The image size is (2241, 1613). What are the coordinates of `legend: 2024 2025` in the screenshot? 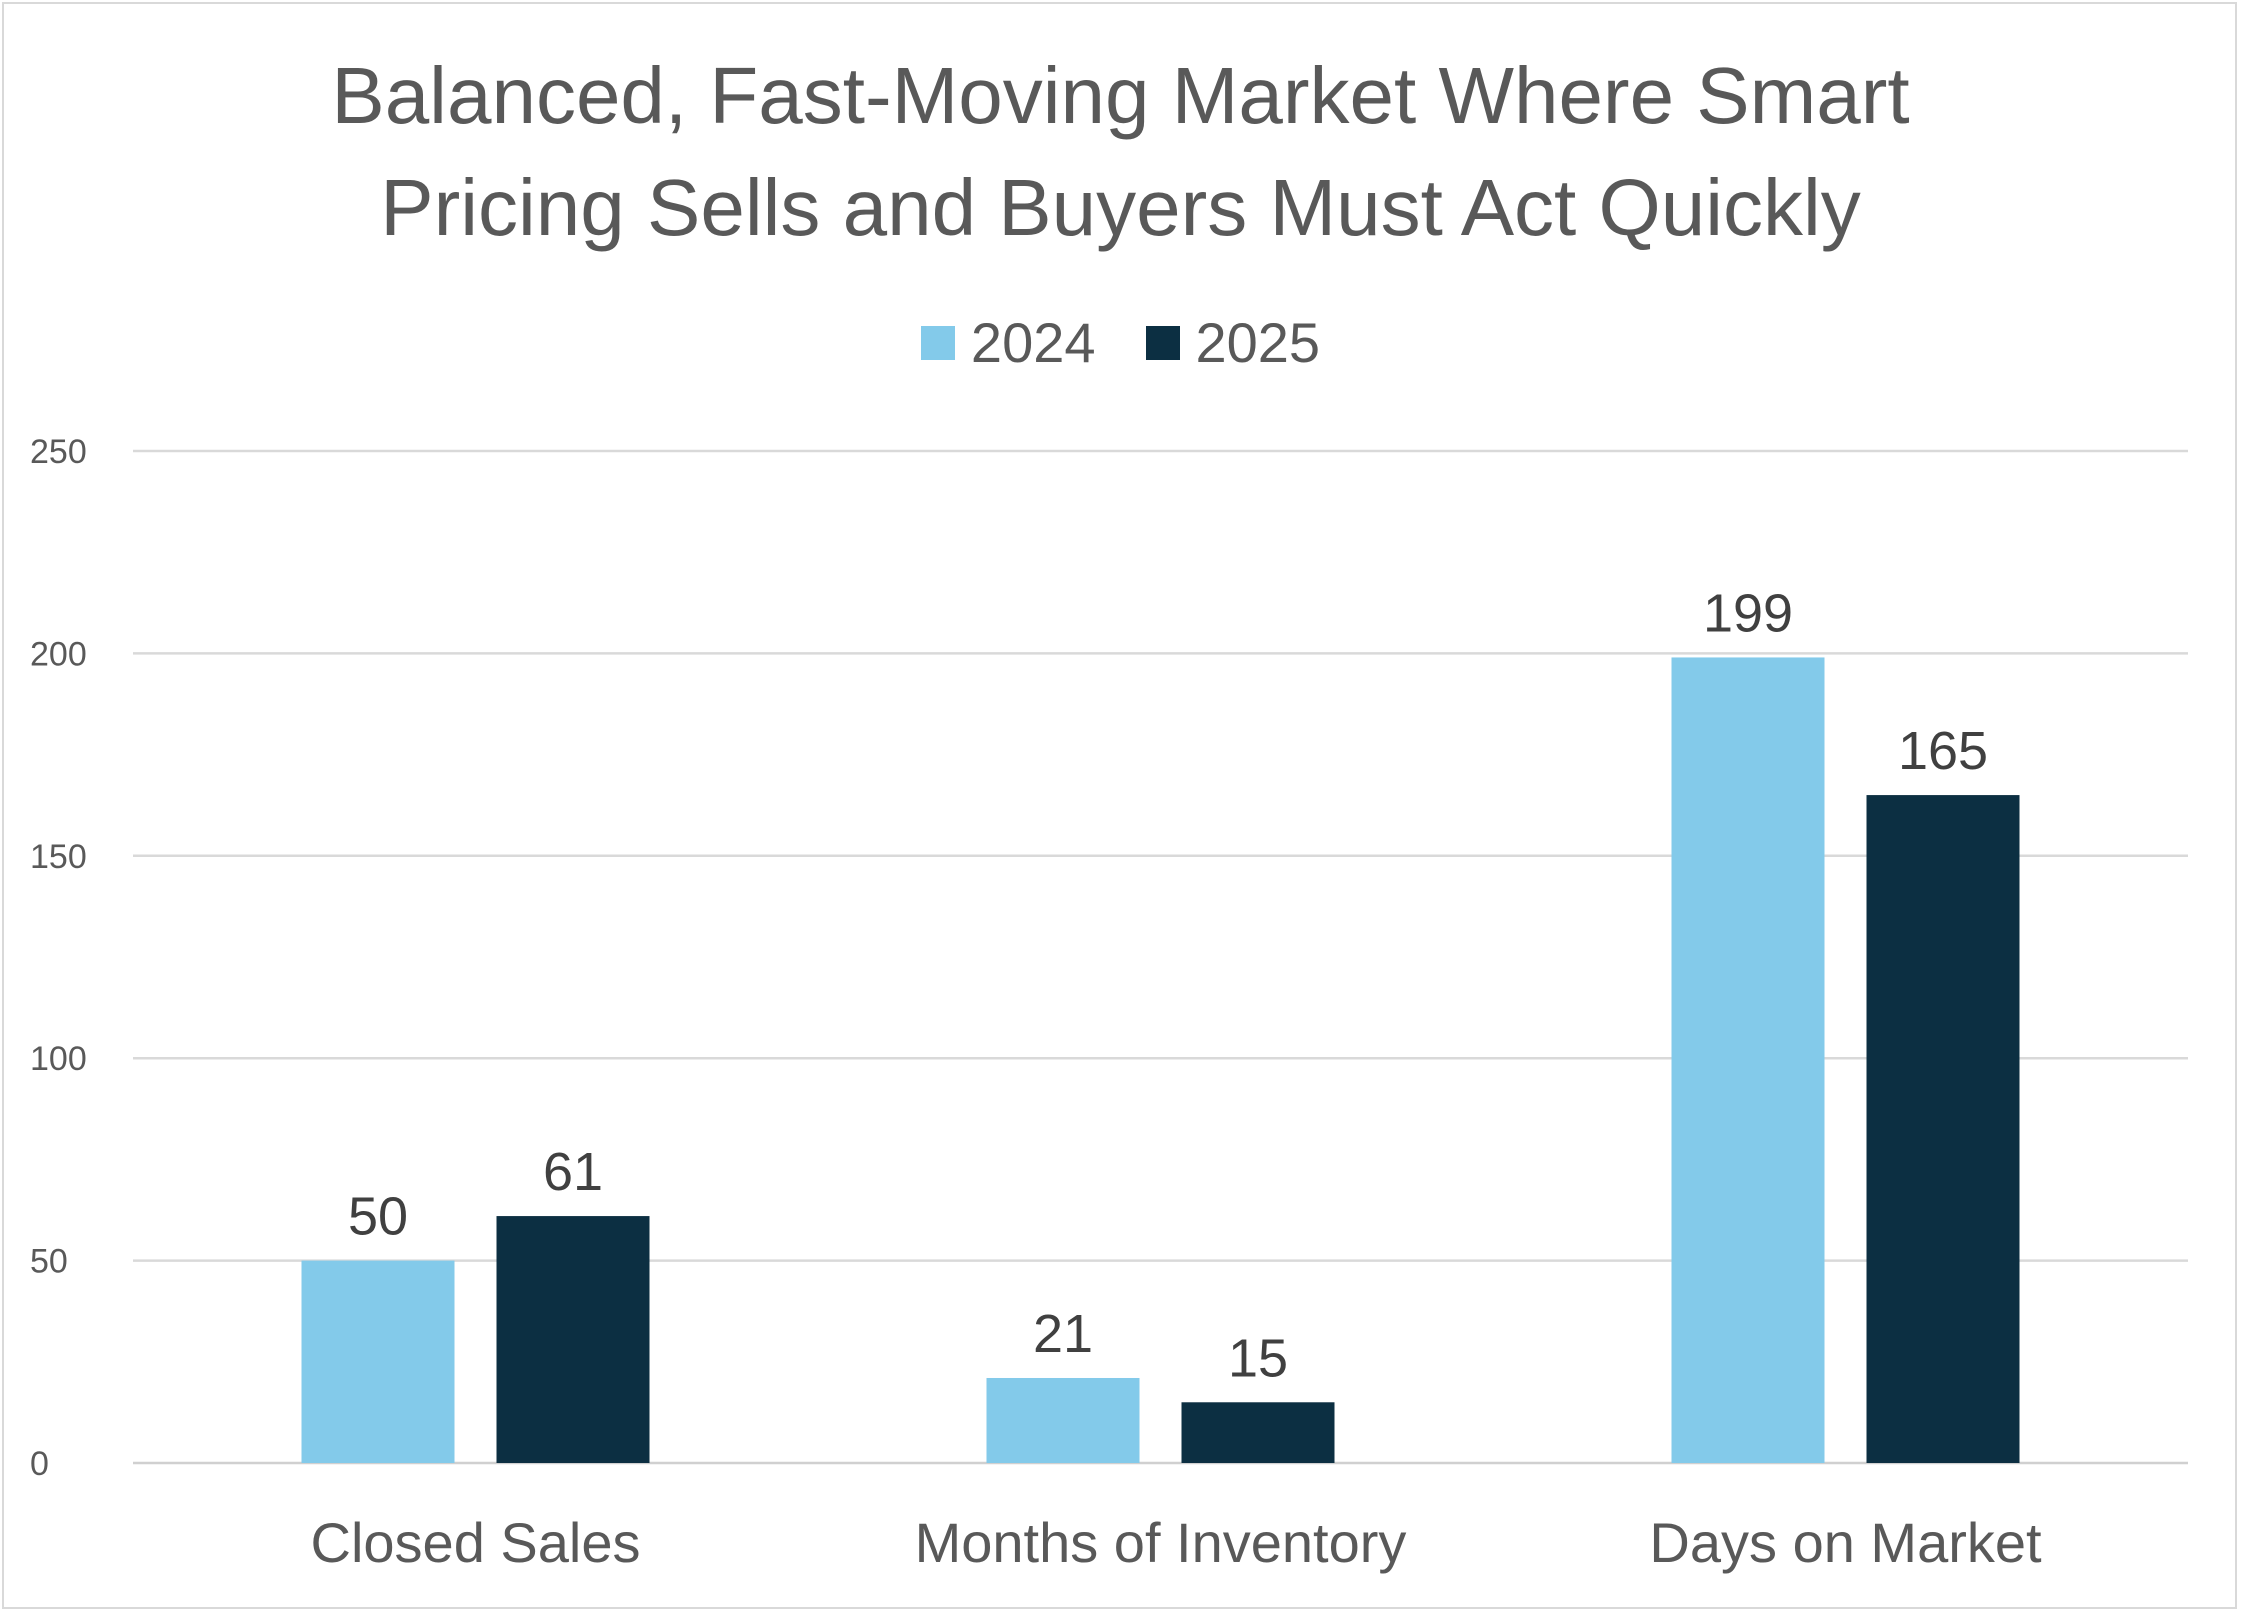 It's located at (1120, 342).